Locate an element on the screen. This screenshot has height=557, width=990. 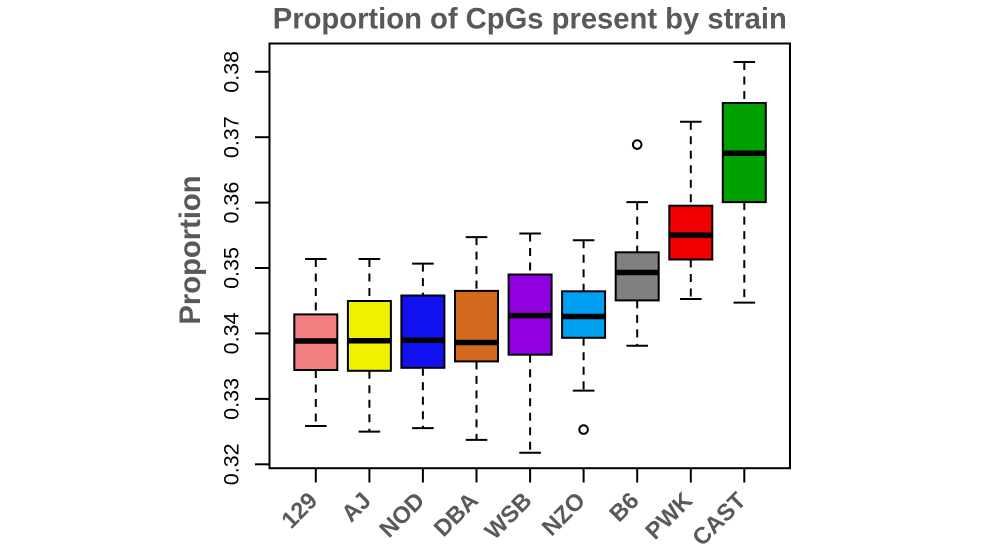
svg-text: 0.38 is located at coordinates (232, 72).